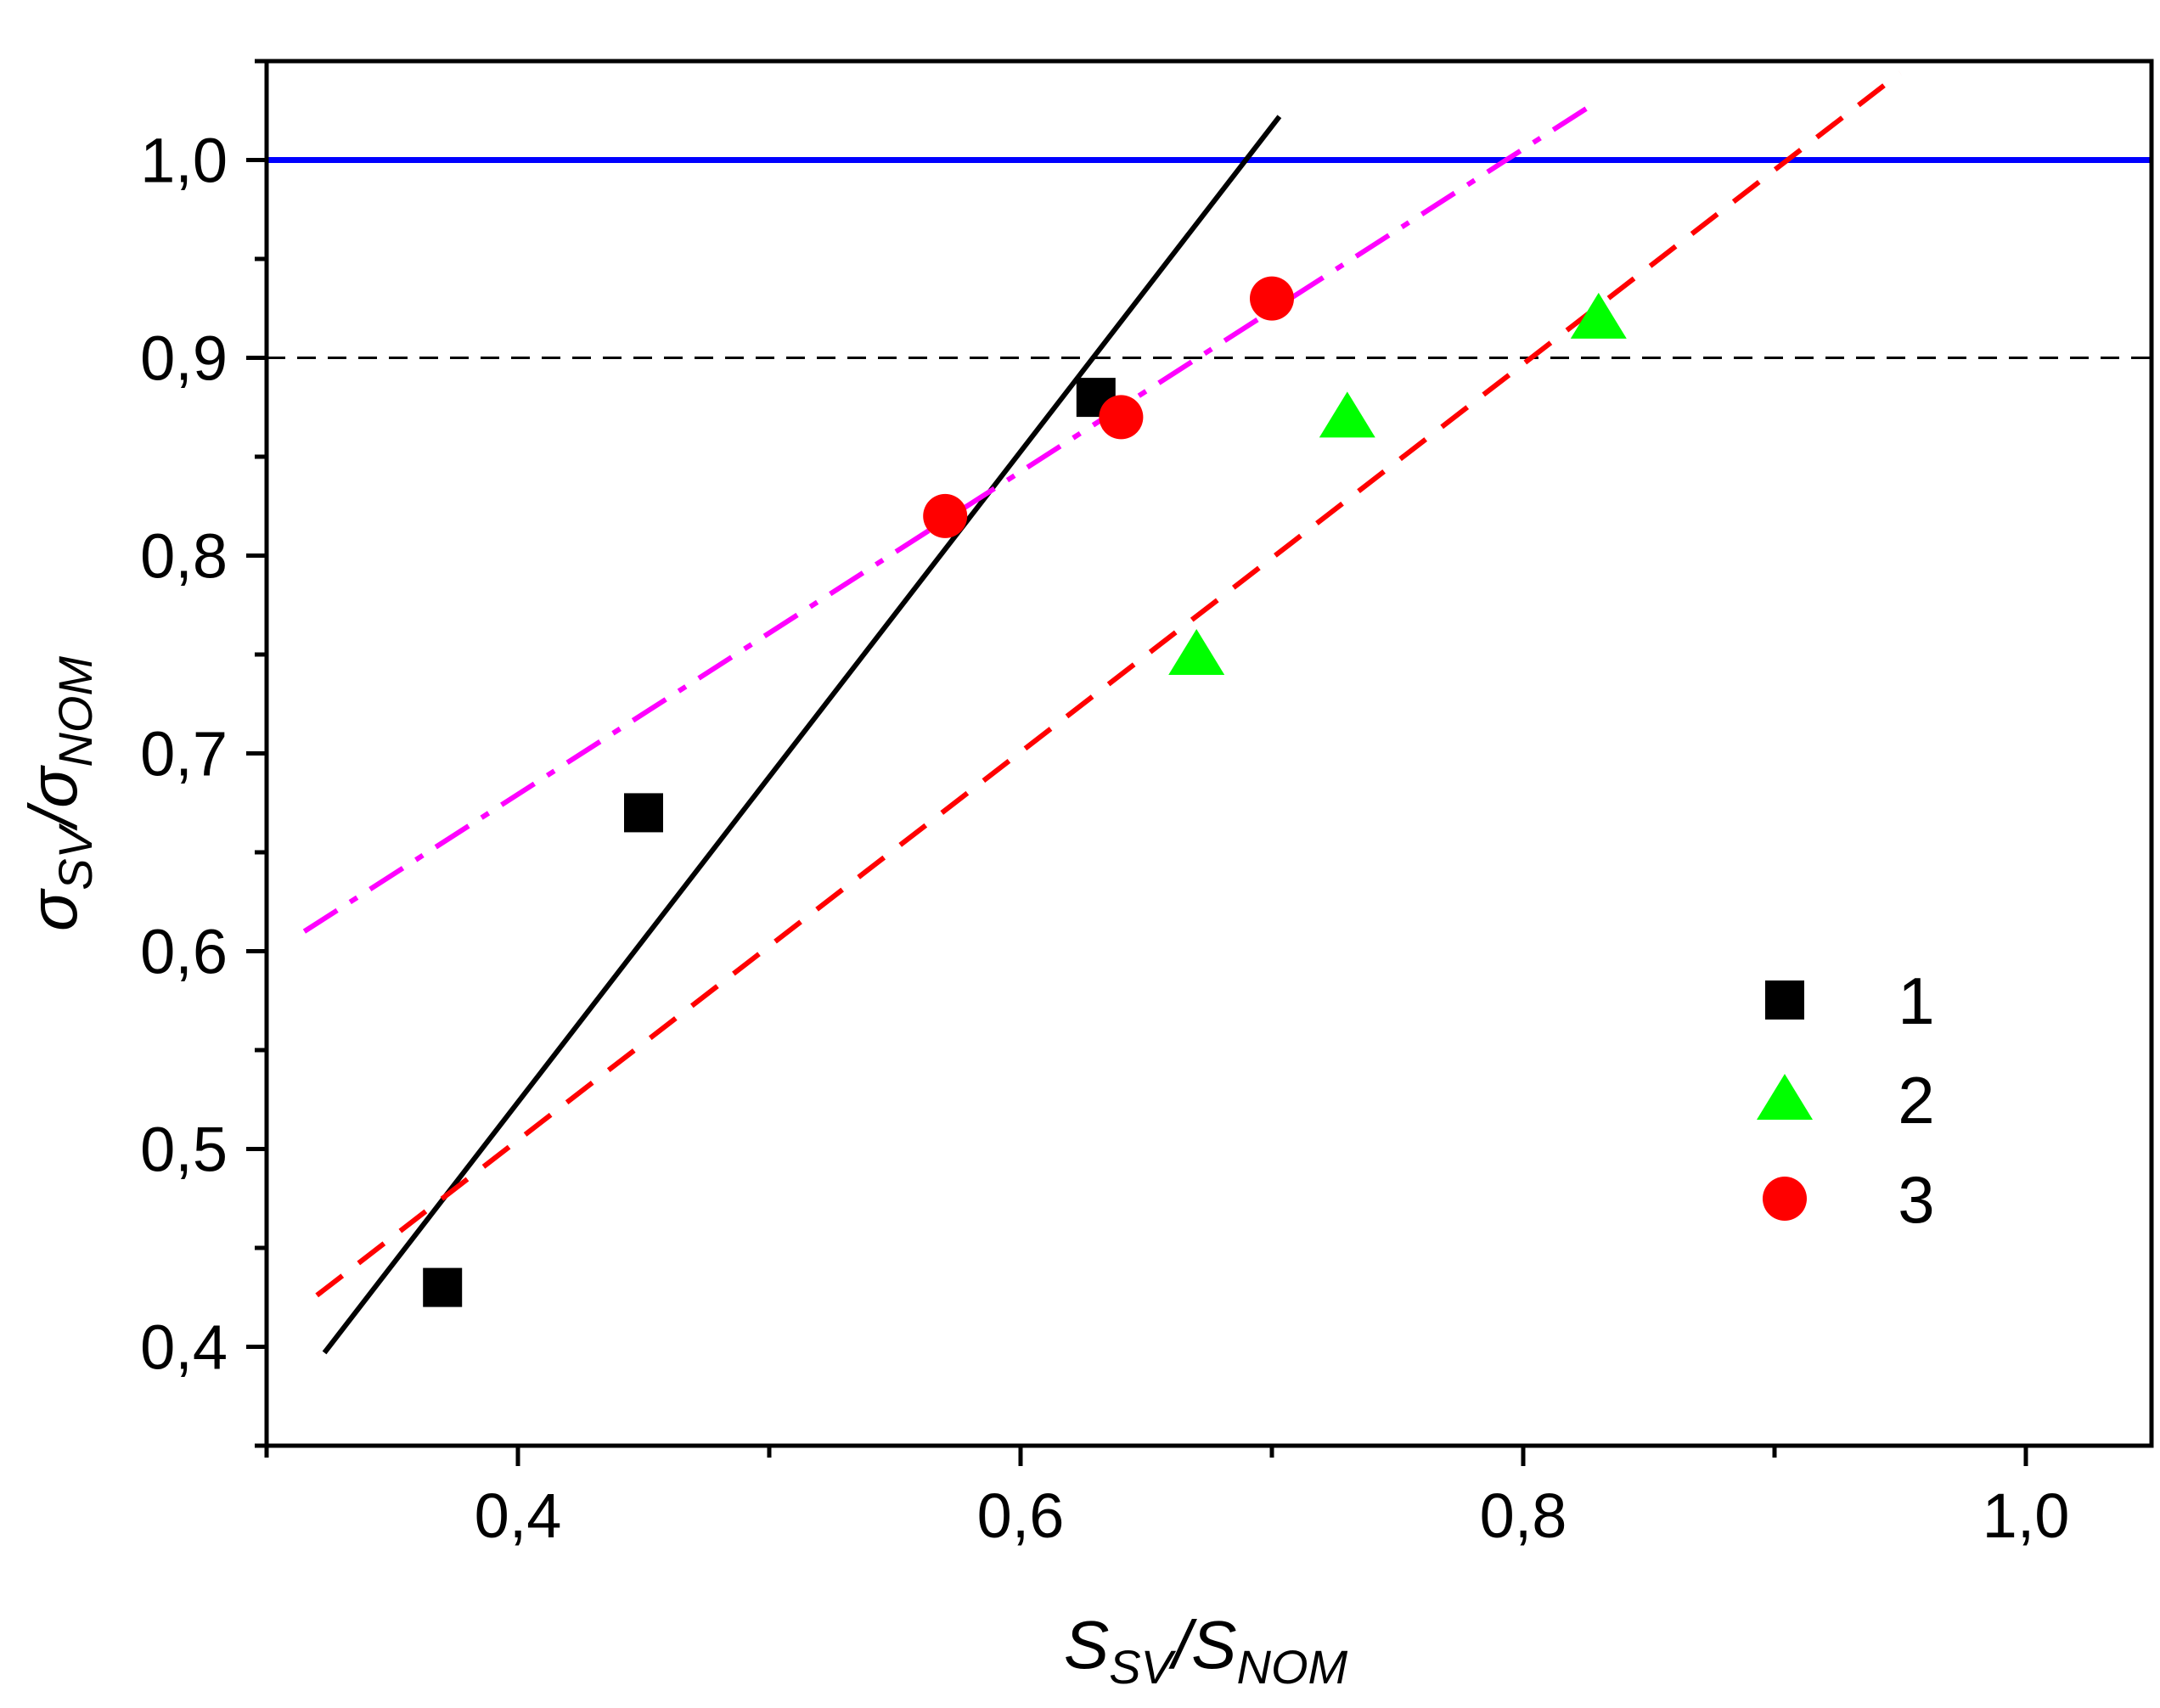 This screenshot has height=1708, width=2160. Describe the element at coordinates (184, 952) in the screenshot. I see `y-tick-label: 0,6` at that location.